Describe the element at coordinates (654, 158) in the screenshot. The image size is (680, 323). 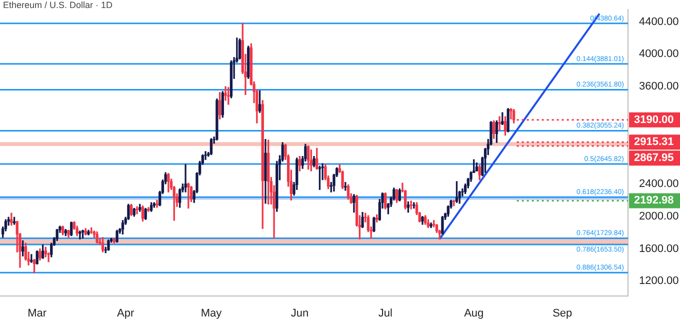
I see `legend-label: 2867.95` at that location.